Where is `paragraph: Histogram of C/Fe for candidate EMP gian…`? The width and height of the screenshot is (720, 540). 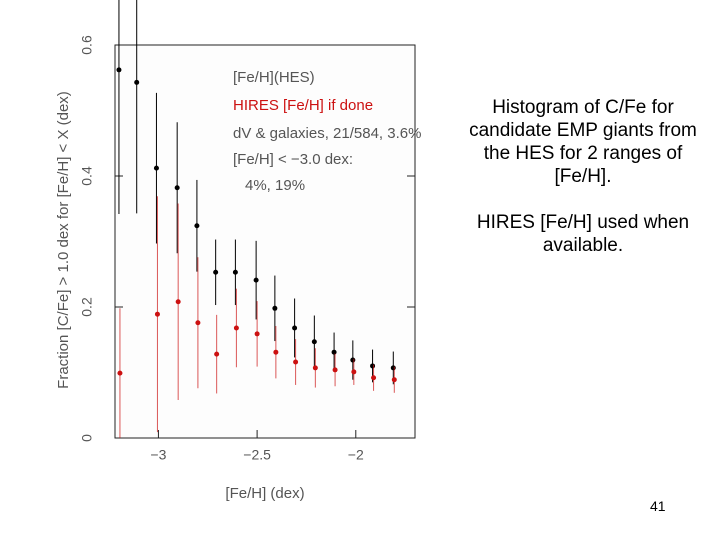 paragraph: Histogram of C/Fe for candidate EMP gian… is located at coordinates (583, 142).